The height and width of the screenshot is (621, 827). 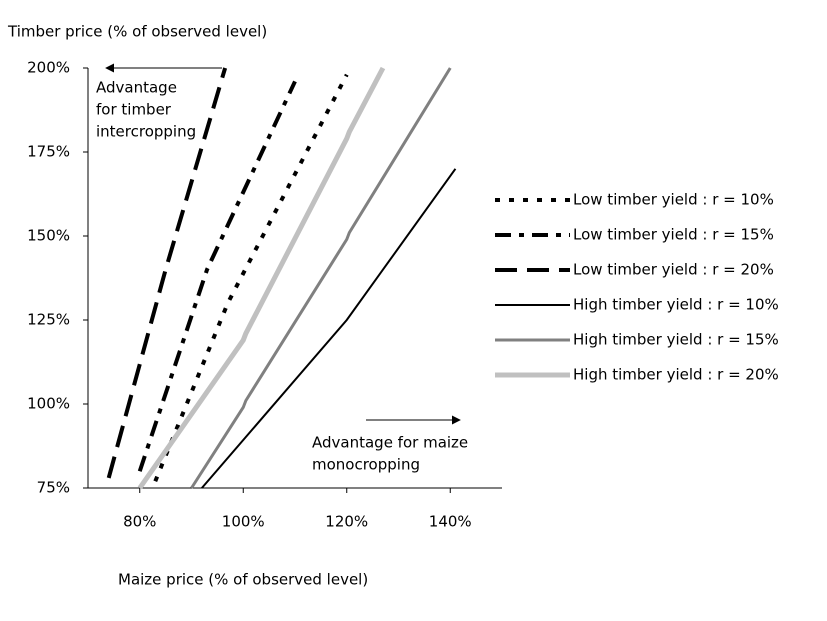 What do you see at coordinates (673, 200) in the screenshot?
I see `legend-label: Low timber yield : r = 10%` at bounding box center [673, 200].